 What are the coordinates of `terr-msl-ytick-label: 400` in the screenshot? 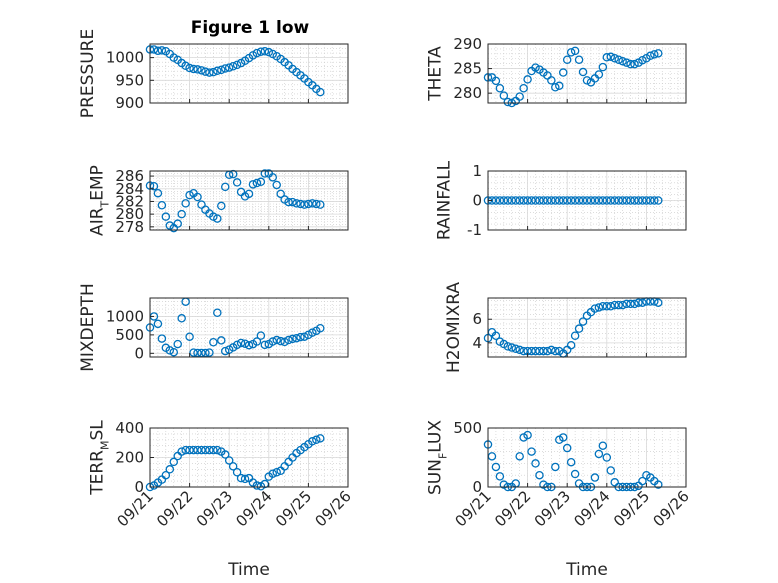 It's located at (129, 428).